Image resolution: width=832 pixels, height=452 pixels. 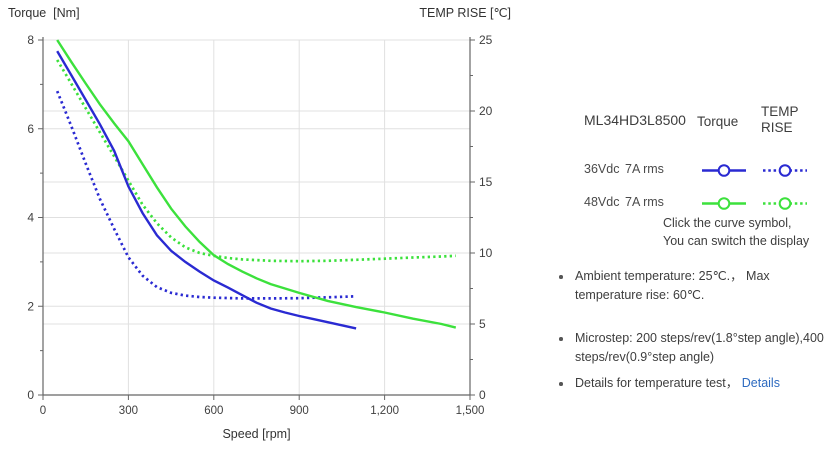 I want to click on note-line: Details for temperature test，, so click(x=657, y=383).